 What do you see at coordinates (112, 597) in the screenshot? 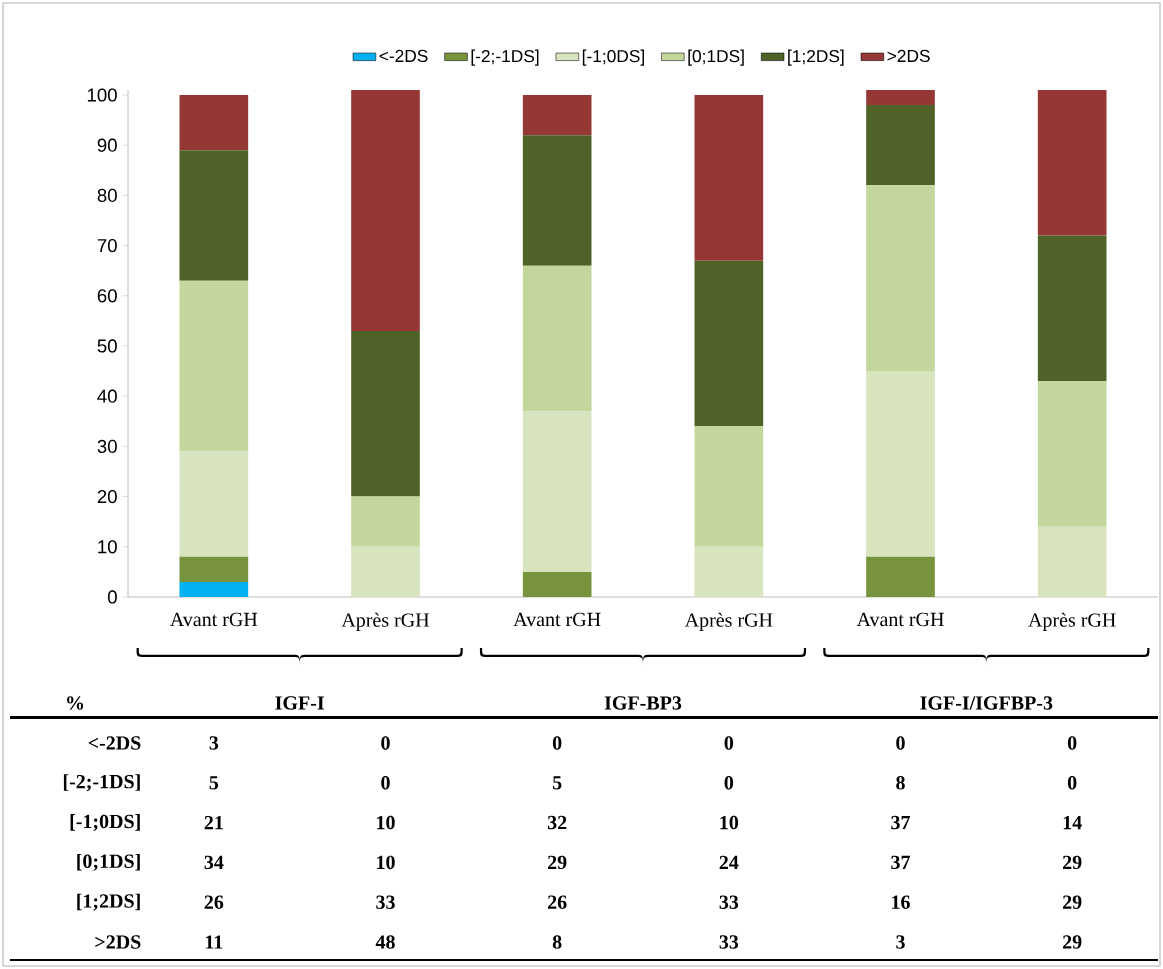
I see `y-tick-label: 0` at bounding box center [112, 597].